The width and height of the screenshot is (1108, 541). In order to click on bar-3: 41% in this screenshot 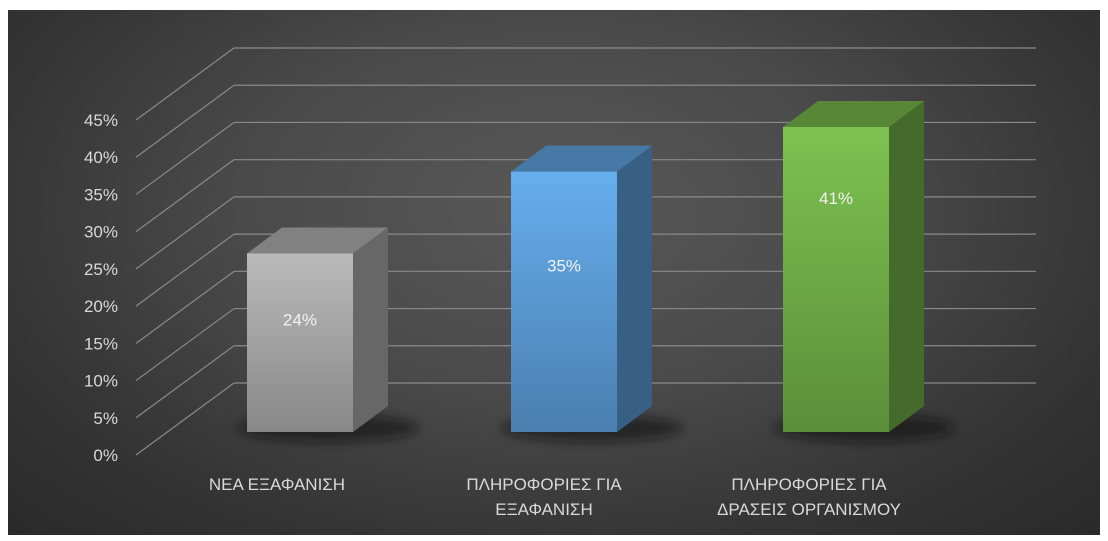, I will do `click(864, 271)`.